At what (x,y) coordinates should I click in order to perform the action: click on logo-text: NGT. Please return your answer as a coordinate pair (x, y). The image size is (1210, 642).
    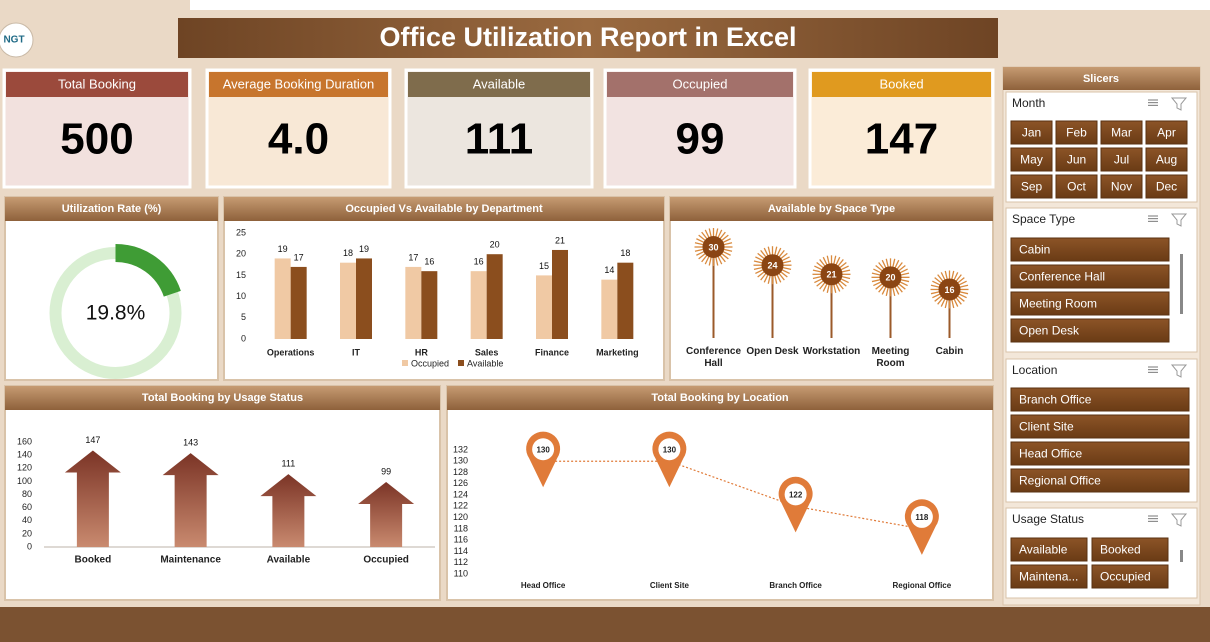
    Looking at the image, I should click on (13, 40).